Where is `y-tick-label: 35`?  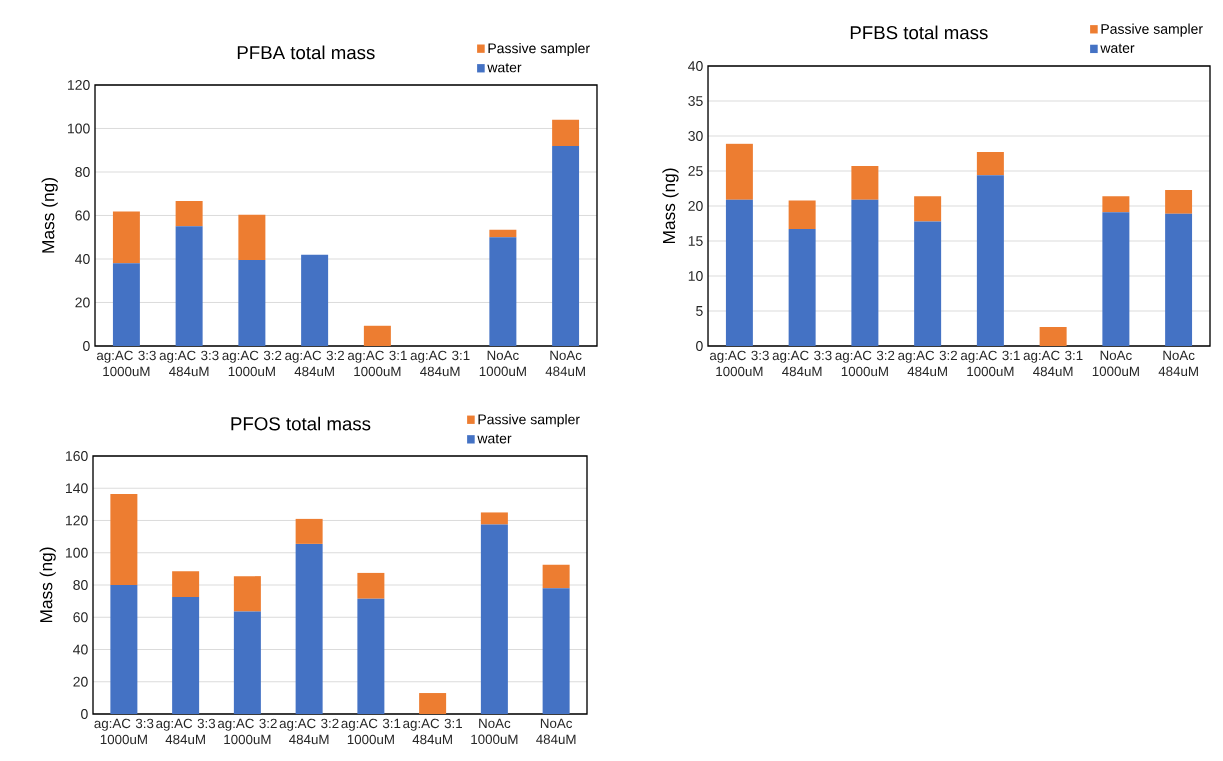 y-tick-label: 35 is located at coordinates (695, 101).